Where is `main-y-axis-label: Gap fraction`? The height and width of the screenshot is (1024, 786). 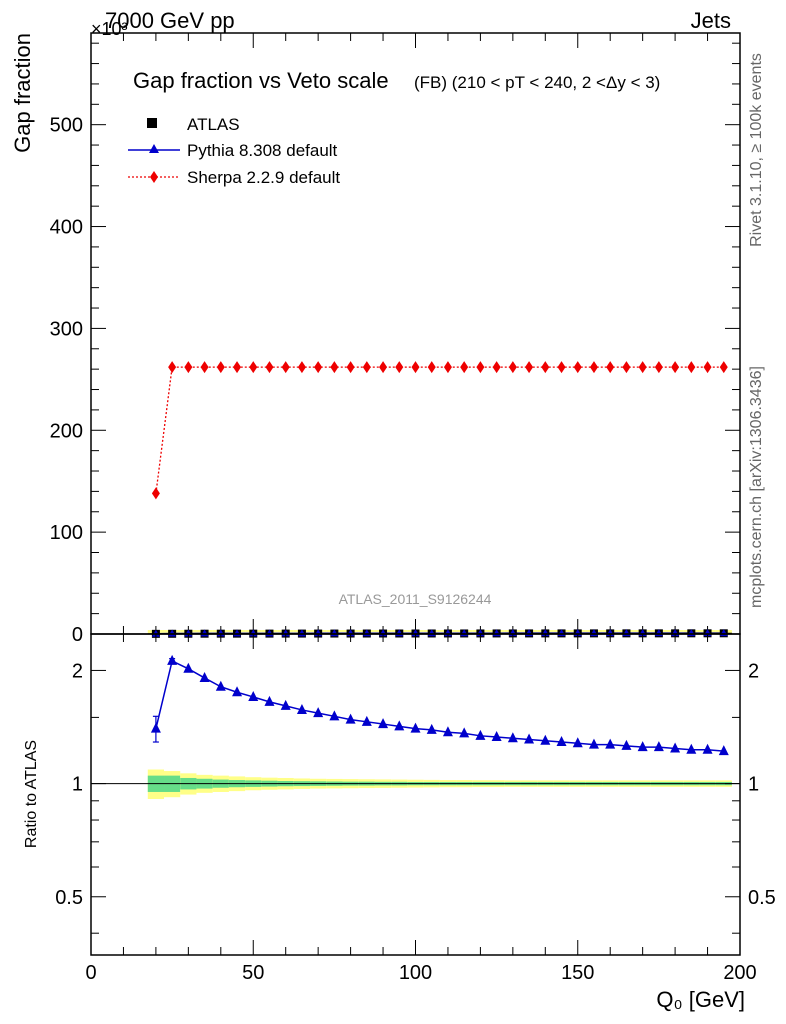
main-y-axis-label: Gap fraction is located at coordinates (22, 93).